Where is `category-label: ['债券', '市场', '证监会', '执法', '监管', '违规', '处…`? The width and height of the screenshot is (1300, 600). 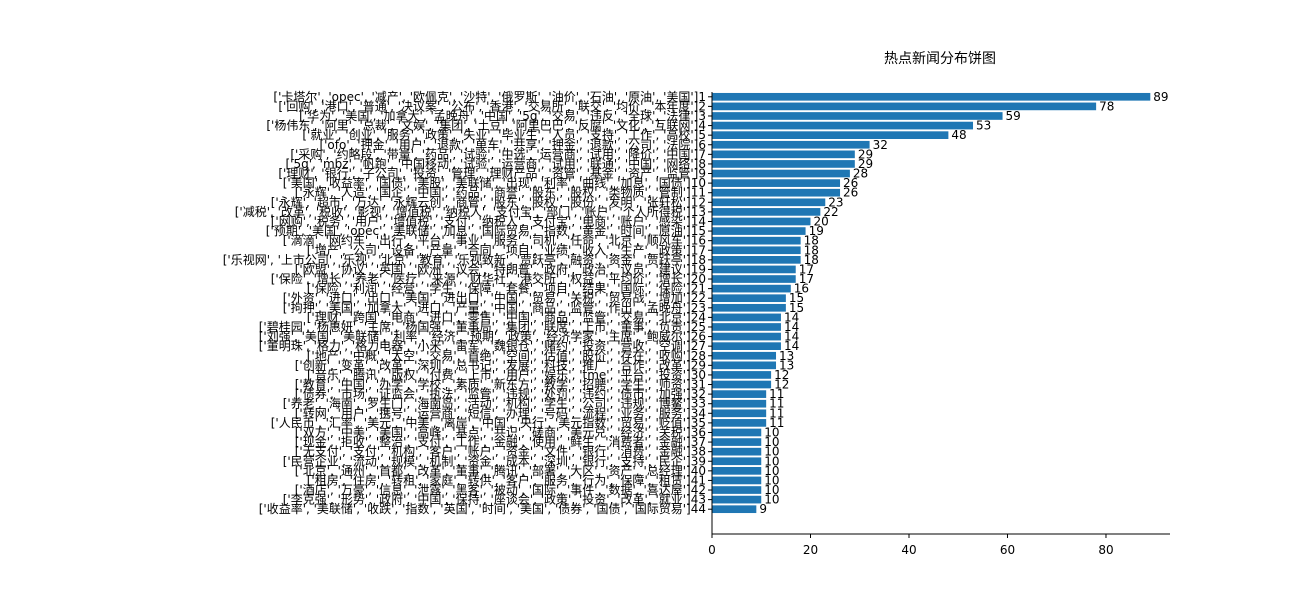 category-label: ['债券', '市场', '证监会', '执法', '监管', '违规', '处… is located at coordinates (500, 393).